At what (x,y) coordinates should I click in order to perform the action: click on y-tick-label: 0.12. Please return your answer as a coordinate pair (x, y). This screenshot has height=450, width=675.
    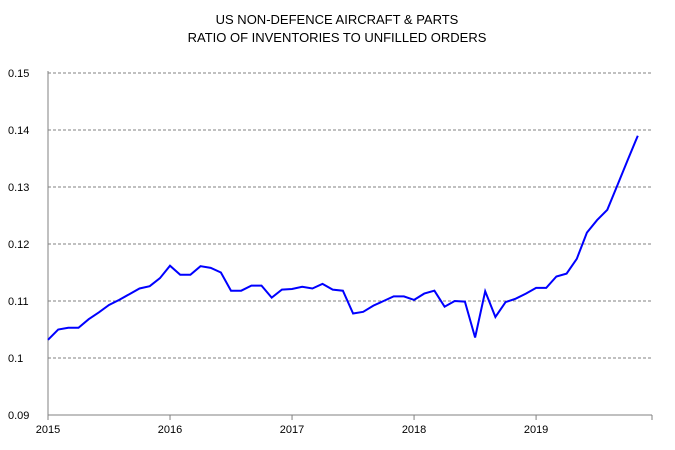
    Looking at the image, I should click on (18, 245).